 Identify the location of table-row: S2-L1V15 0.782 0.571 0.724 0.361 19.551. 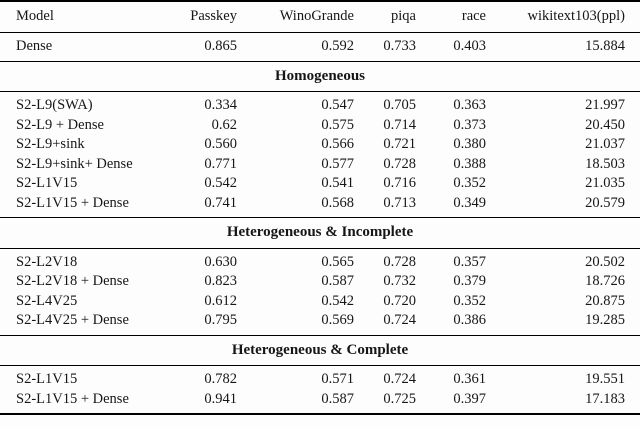
(320, 378).